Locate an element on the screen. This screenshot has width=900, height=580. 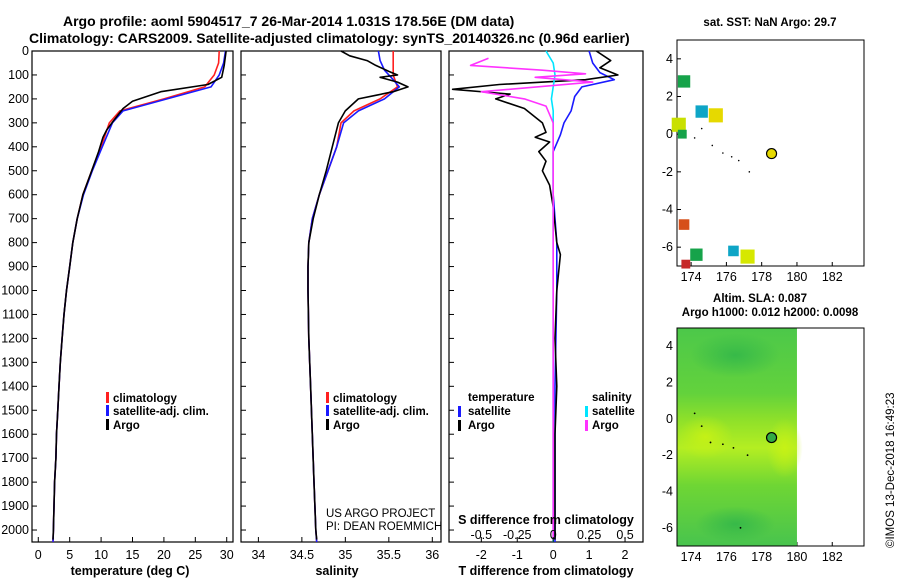
legend-climatology: climatology is located at coordinates (365, 399).